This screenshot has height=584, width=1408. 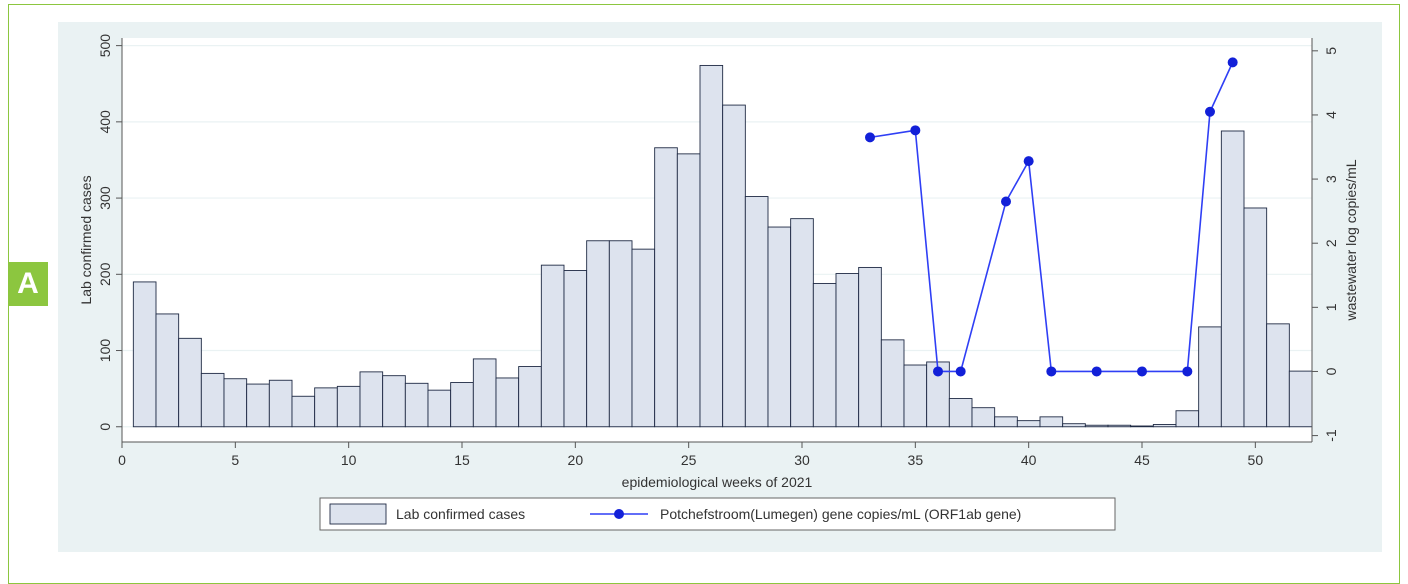 I want to click on legend-line-marker, so click(x=619, y=514).